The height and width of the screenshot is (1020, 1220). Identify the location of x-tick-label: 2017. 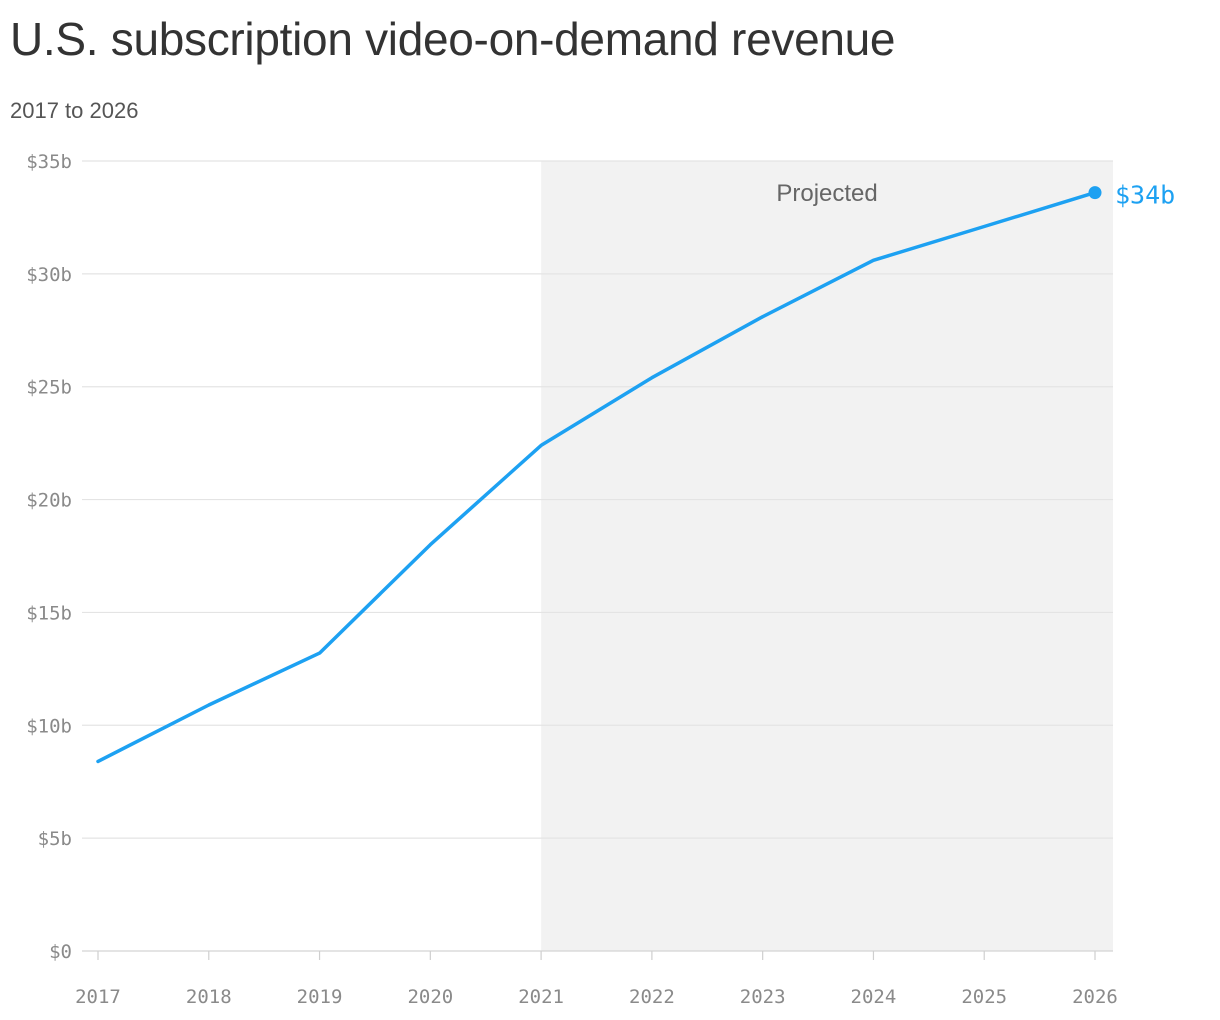
(98, 997).